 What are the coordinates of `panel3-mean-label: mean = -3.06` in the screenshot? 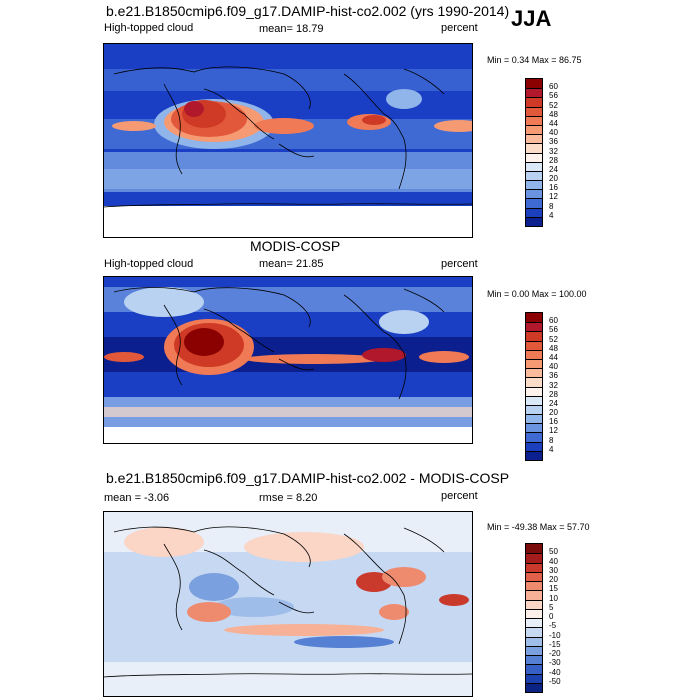 It's located at (137, 498).